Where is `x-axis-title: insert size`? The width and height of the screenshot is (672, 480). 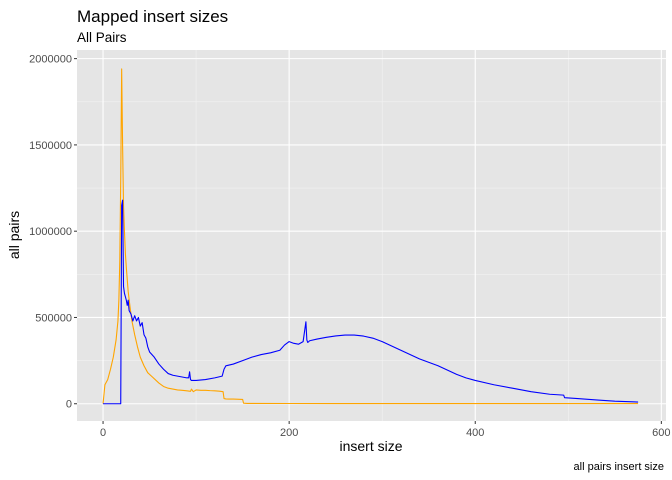
x-axis-title: insert size is located at coordinates (370, 446).